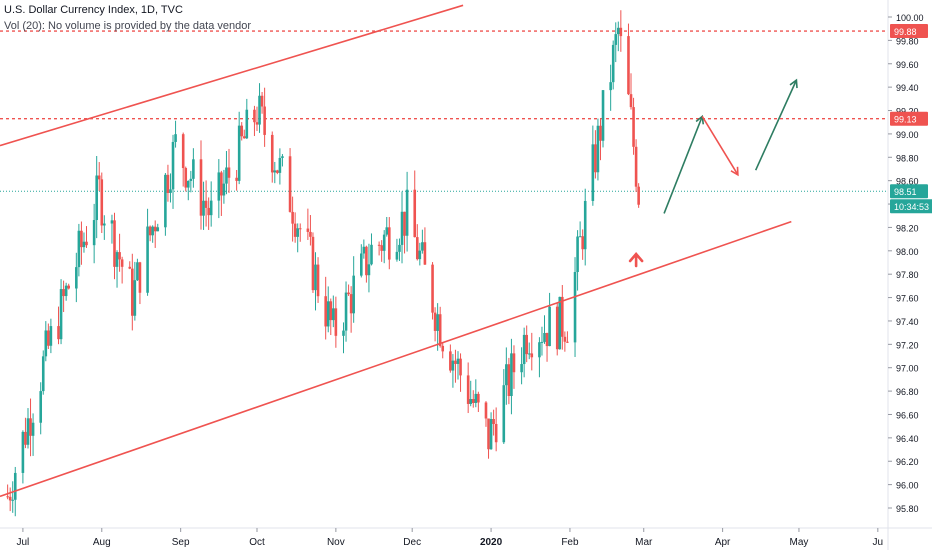  What do you see at coordinates (232, 75) in the screenshot?
I see `trendline` at bounding box center [232, 75].